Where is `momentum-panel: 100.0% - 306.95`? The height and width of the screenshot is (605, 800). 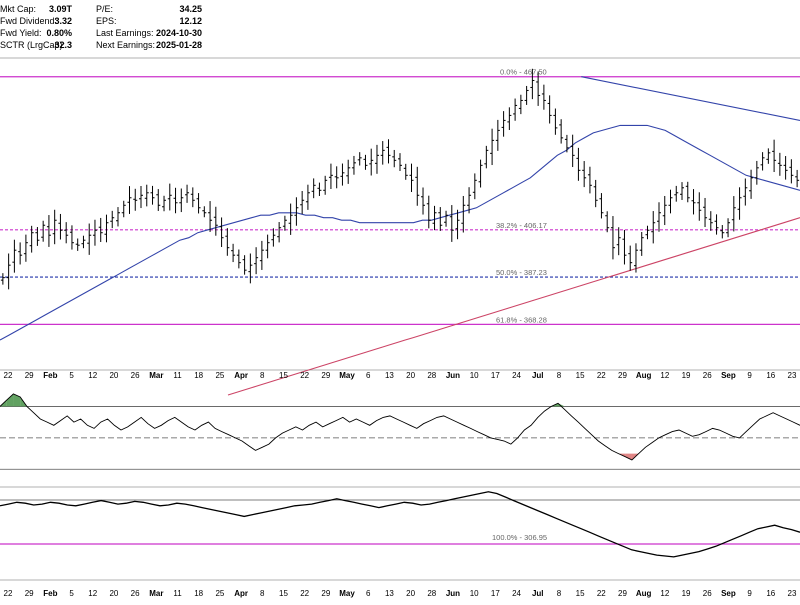 momentum-panel: 100.0% - 306.95 is located at coordinates (400, 524).